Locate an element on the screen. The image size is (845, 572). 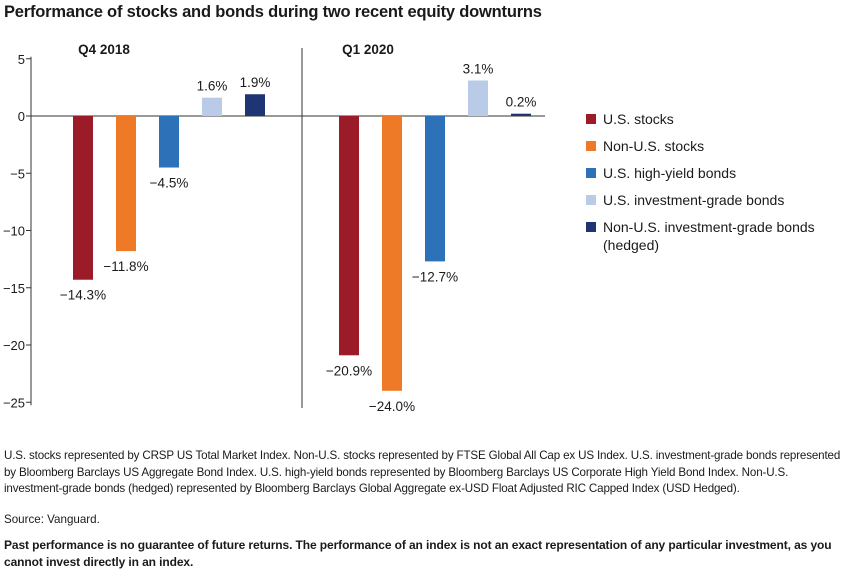
legend-item-non-us-investment-grade-bonds: Non-U.S. investment-grade bonds (hedged) is located at coordinates (711, 236).